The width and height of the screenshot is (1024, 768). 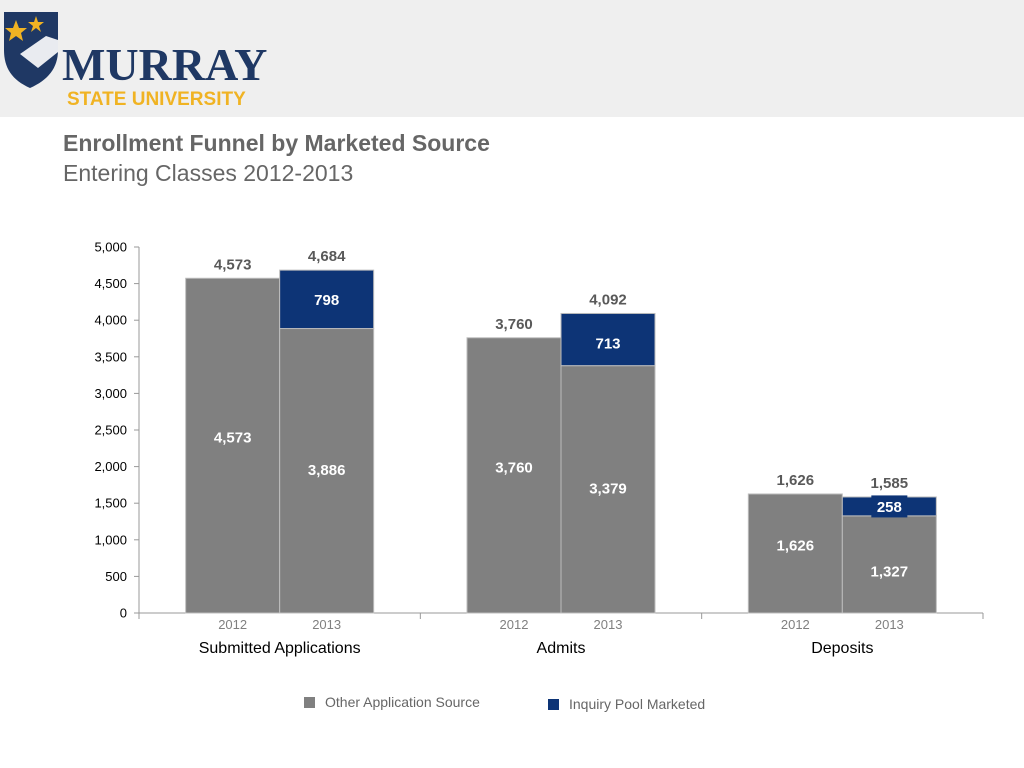 What do you see at coordinates (514, 324) in the screenshot?
I see `data-label-total: 3,760` at bounding box center [514, 324].